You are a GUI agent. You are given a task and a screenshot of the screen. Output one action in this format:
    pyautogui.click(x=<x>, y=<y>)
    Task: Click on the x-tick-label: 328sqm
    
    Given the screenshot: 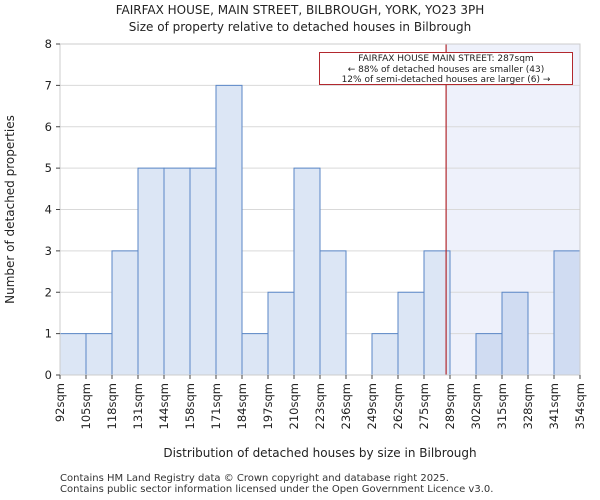 What is the action you would take?
    pyautogui.click(x=528, y=406)
    